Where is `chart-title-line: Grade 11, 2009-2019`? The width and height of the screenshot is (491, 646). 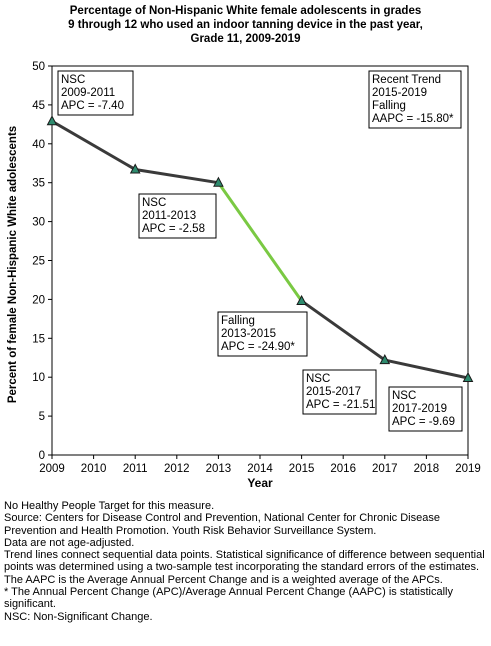
chart-title-line: Grade 11, 2009-2019 is located at coordinates (245, 39).